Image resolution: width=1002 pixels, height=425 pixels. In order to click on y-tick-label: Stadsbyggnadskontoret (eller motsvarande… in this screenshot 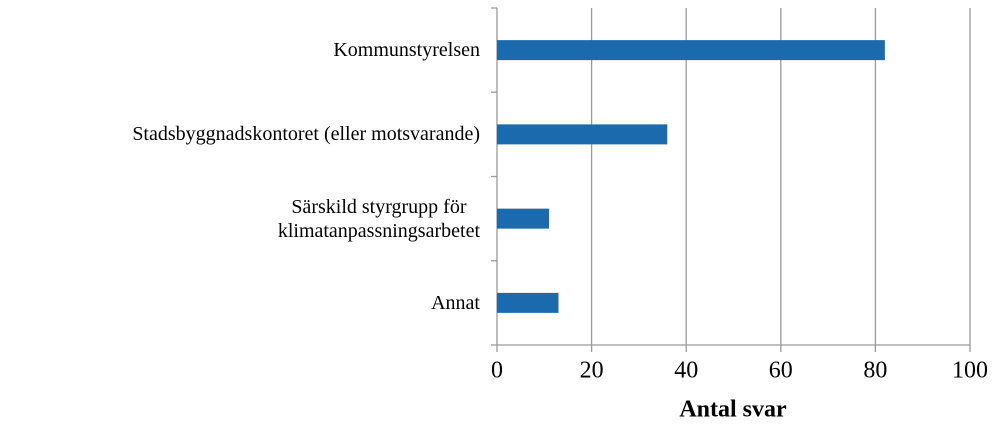, I will do `click(306, 134)`.